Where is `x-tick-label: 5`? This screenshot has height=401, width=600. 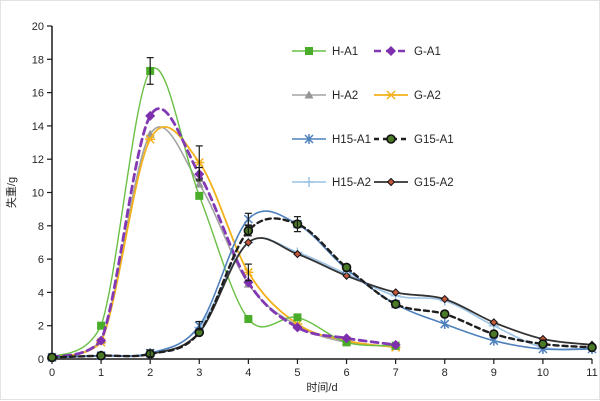
x-tick-label: 5 is located at coordinates (297, 373).